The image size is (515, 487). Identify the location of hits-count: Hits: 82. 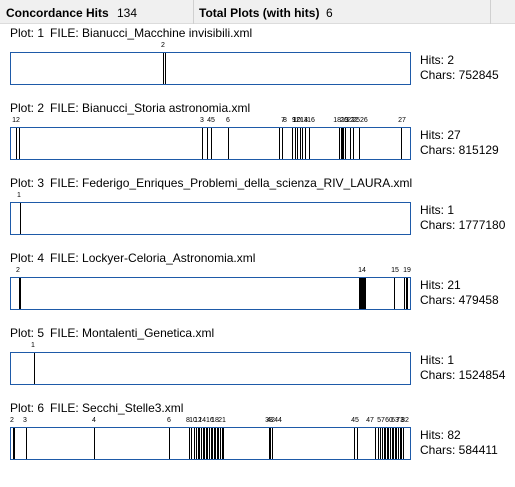
(440, 435).